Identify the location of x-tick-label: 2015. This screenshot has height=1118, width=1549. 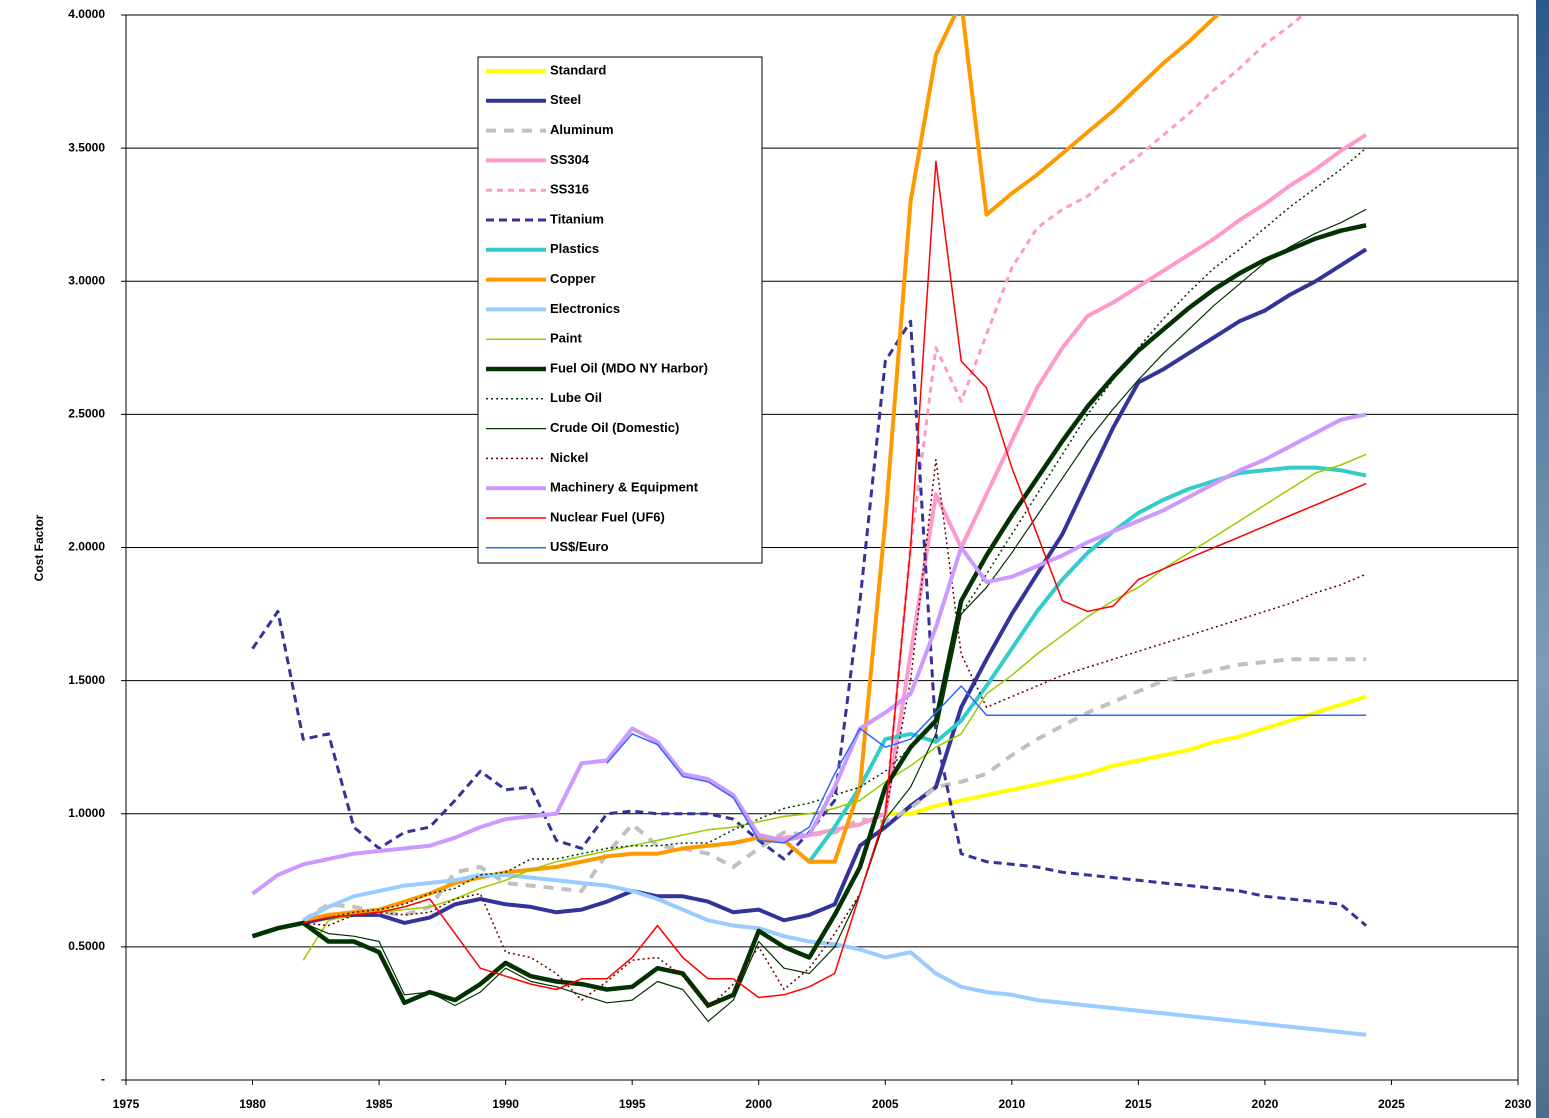
(1138, 1104).